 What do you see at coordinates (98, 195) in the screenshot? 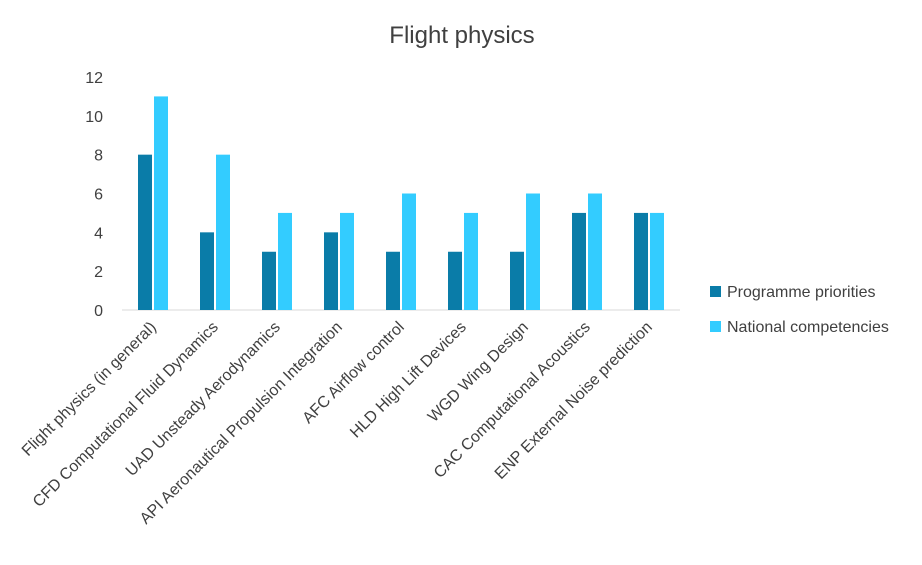
I see `y-tick-label: 6` at bounding box center [98, 195].